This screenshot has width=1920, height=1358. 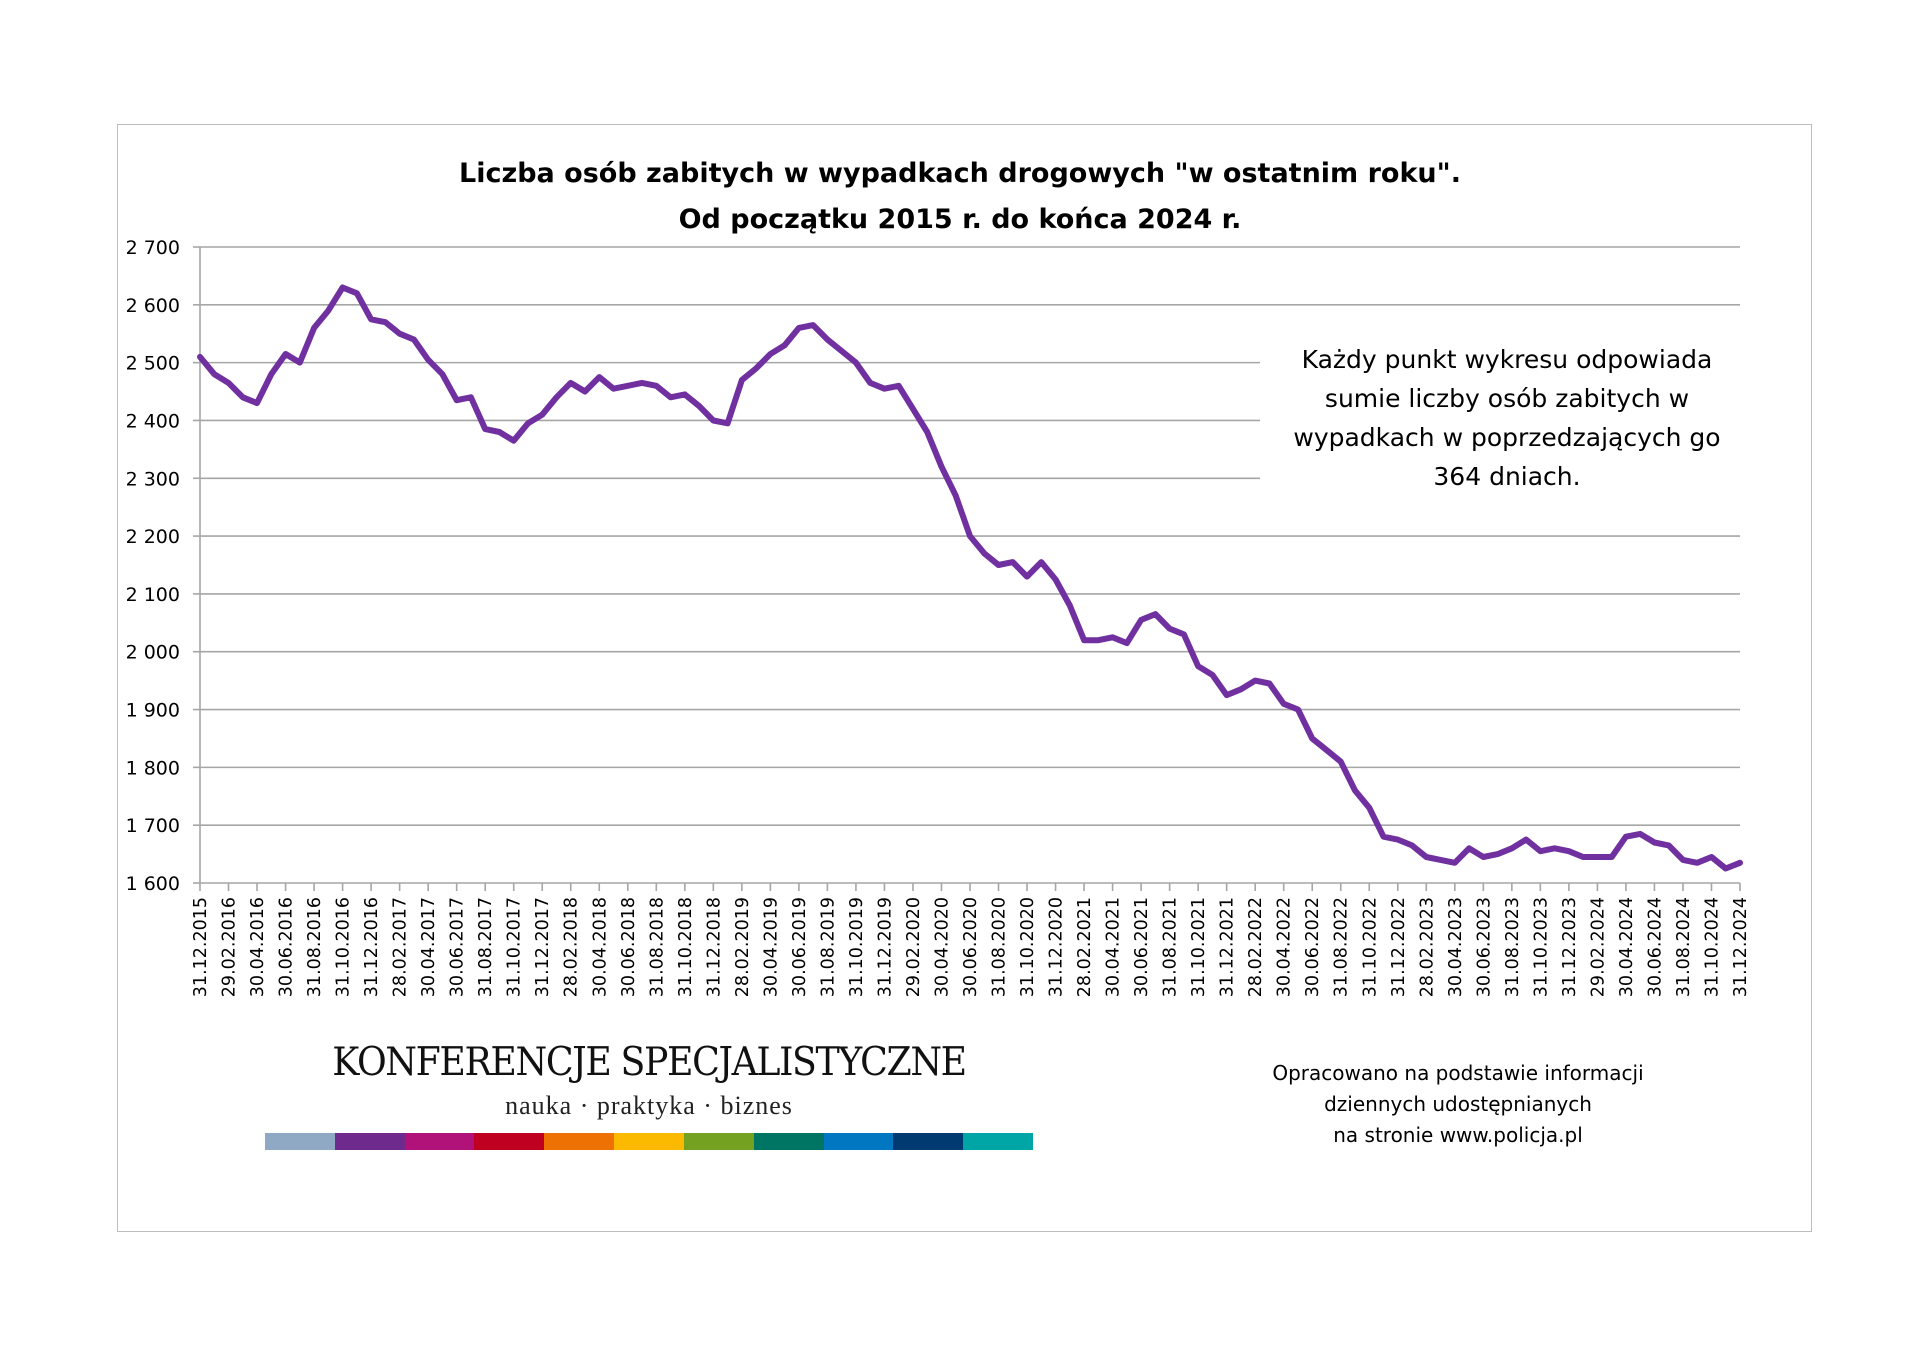 What do you see at coordinates (1114, 947) in the screenshot?
I see `x-tick-label: 30.04.2021` at bounding box center [1114, 947].